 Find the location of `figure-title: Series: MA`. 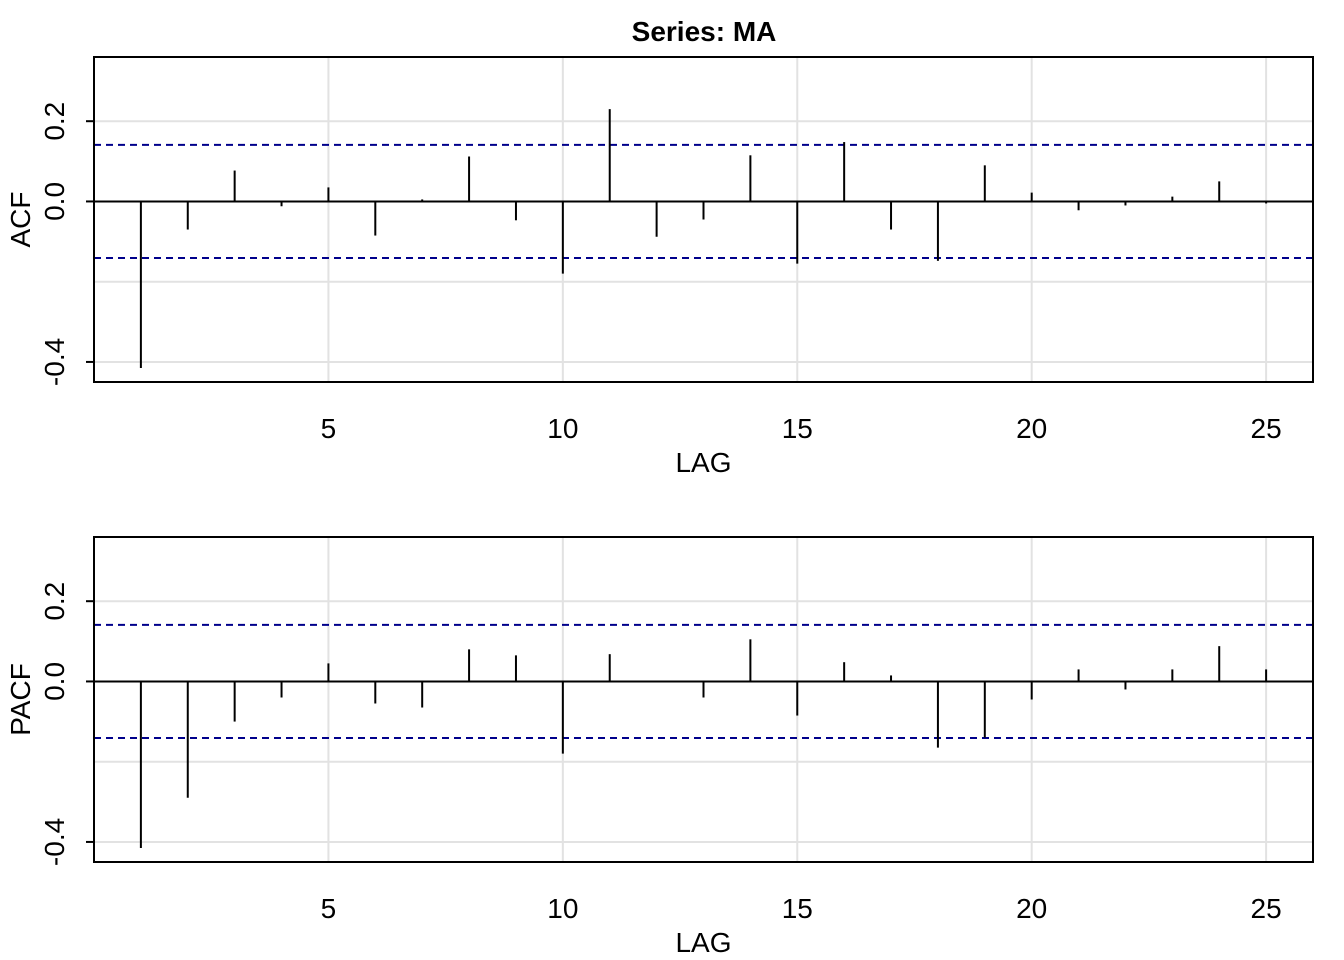

figure-title: Series: MA is located at coordinates (704, 31).